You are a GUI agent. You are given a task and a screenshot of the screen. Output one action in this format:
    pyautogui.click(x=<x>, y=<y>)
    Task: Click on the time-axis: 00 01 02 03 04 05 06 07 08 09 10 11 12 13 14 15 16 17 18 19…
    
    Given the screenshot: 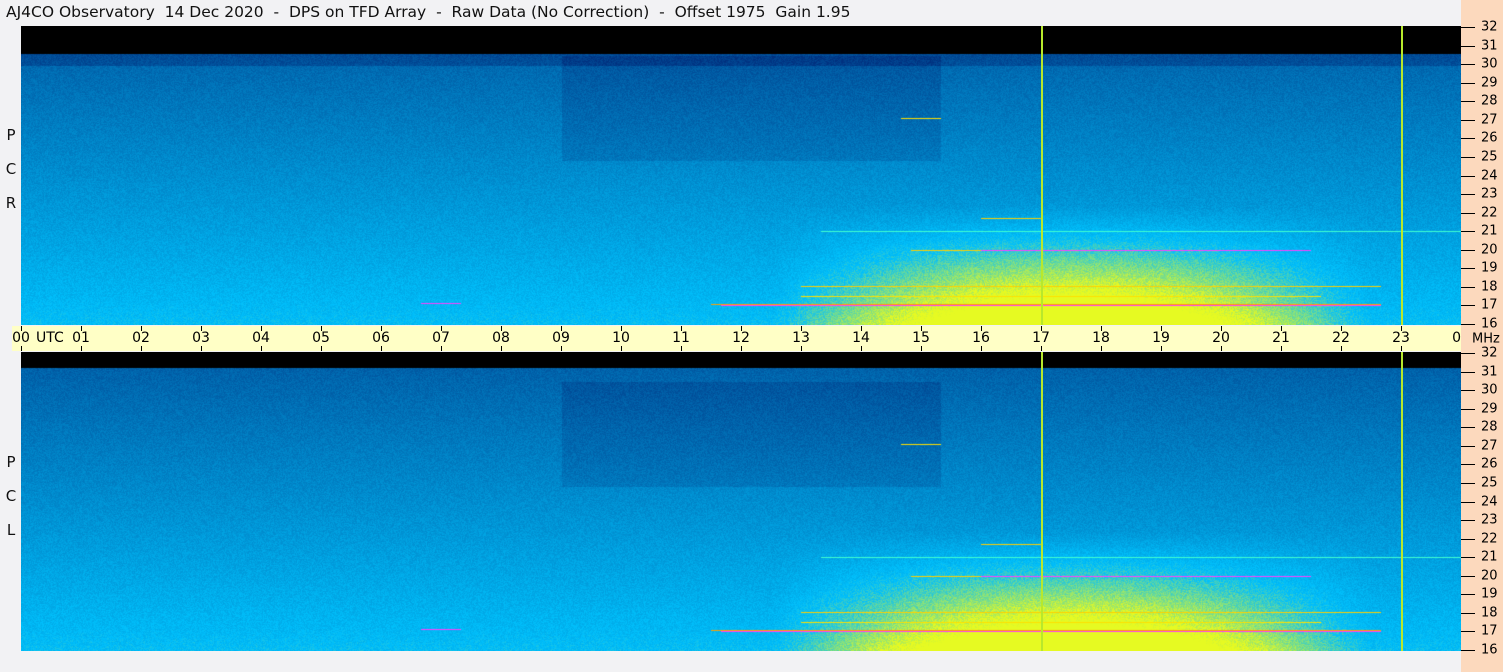 What is the action you would take?
    pyautogui.click(x=741, y=338)
    